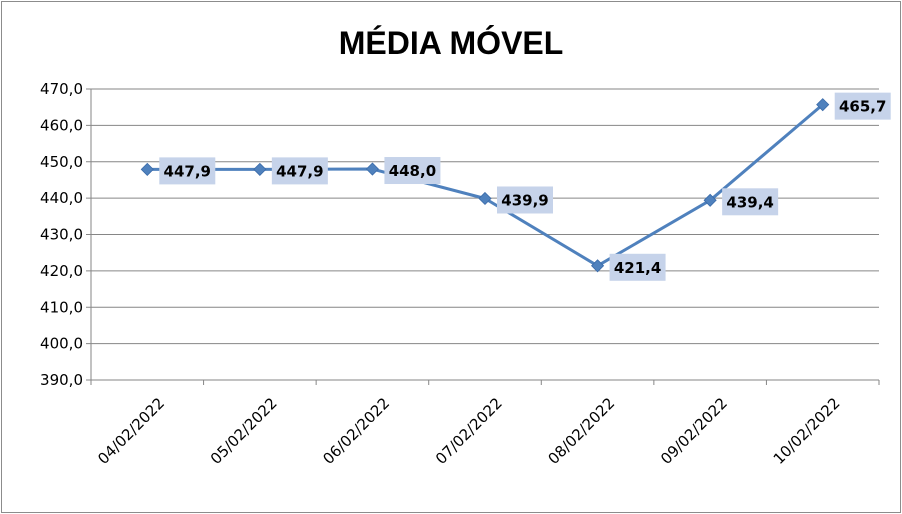  I want to click on y-tick-label: 440,0, so click(61, 198).